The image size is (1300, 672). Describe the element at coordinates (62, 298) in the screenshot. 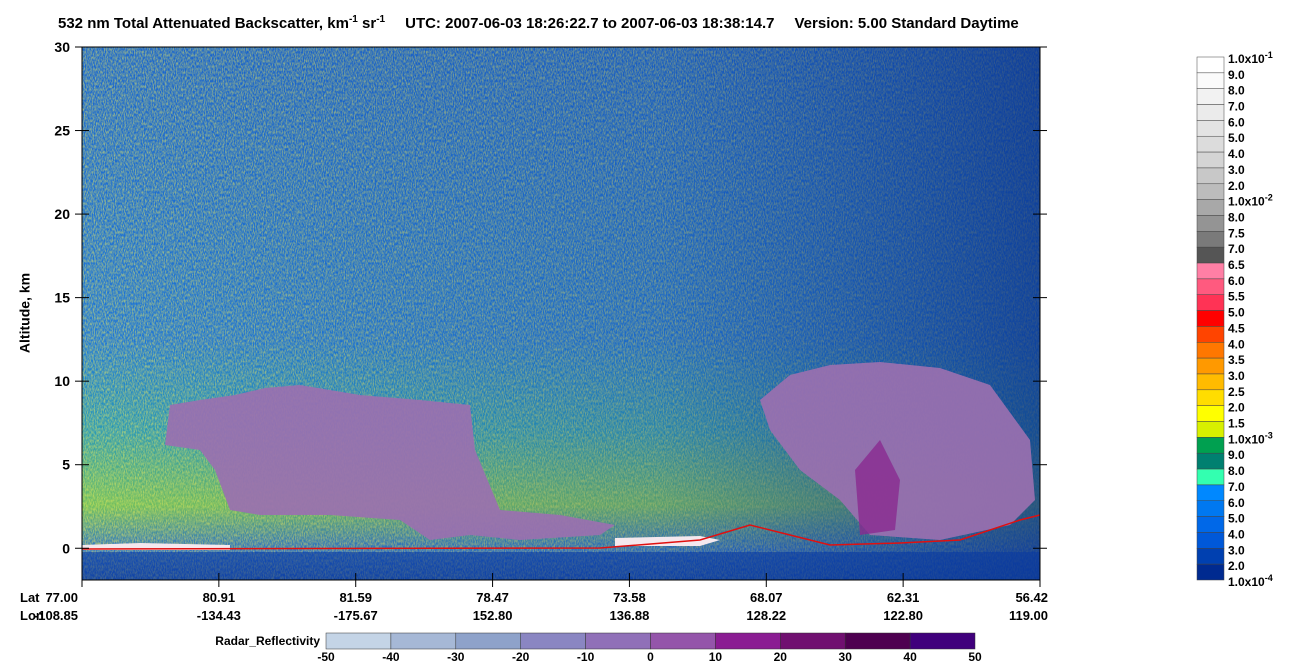

I see `y-tick-label: 15` at that location.